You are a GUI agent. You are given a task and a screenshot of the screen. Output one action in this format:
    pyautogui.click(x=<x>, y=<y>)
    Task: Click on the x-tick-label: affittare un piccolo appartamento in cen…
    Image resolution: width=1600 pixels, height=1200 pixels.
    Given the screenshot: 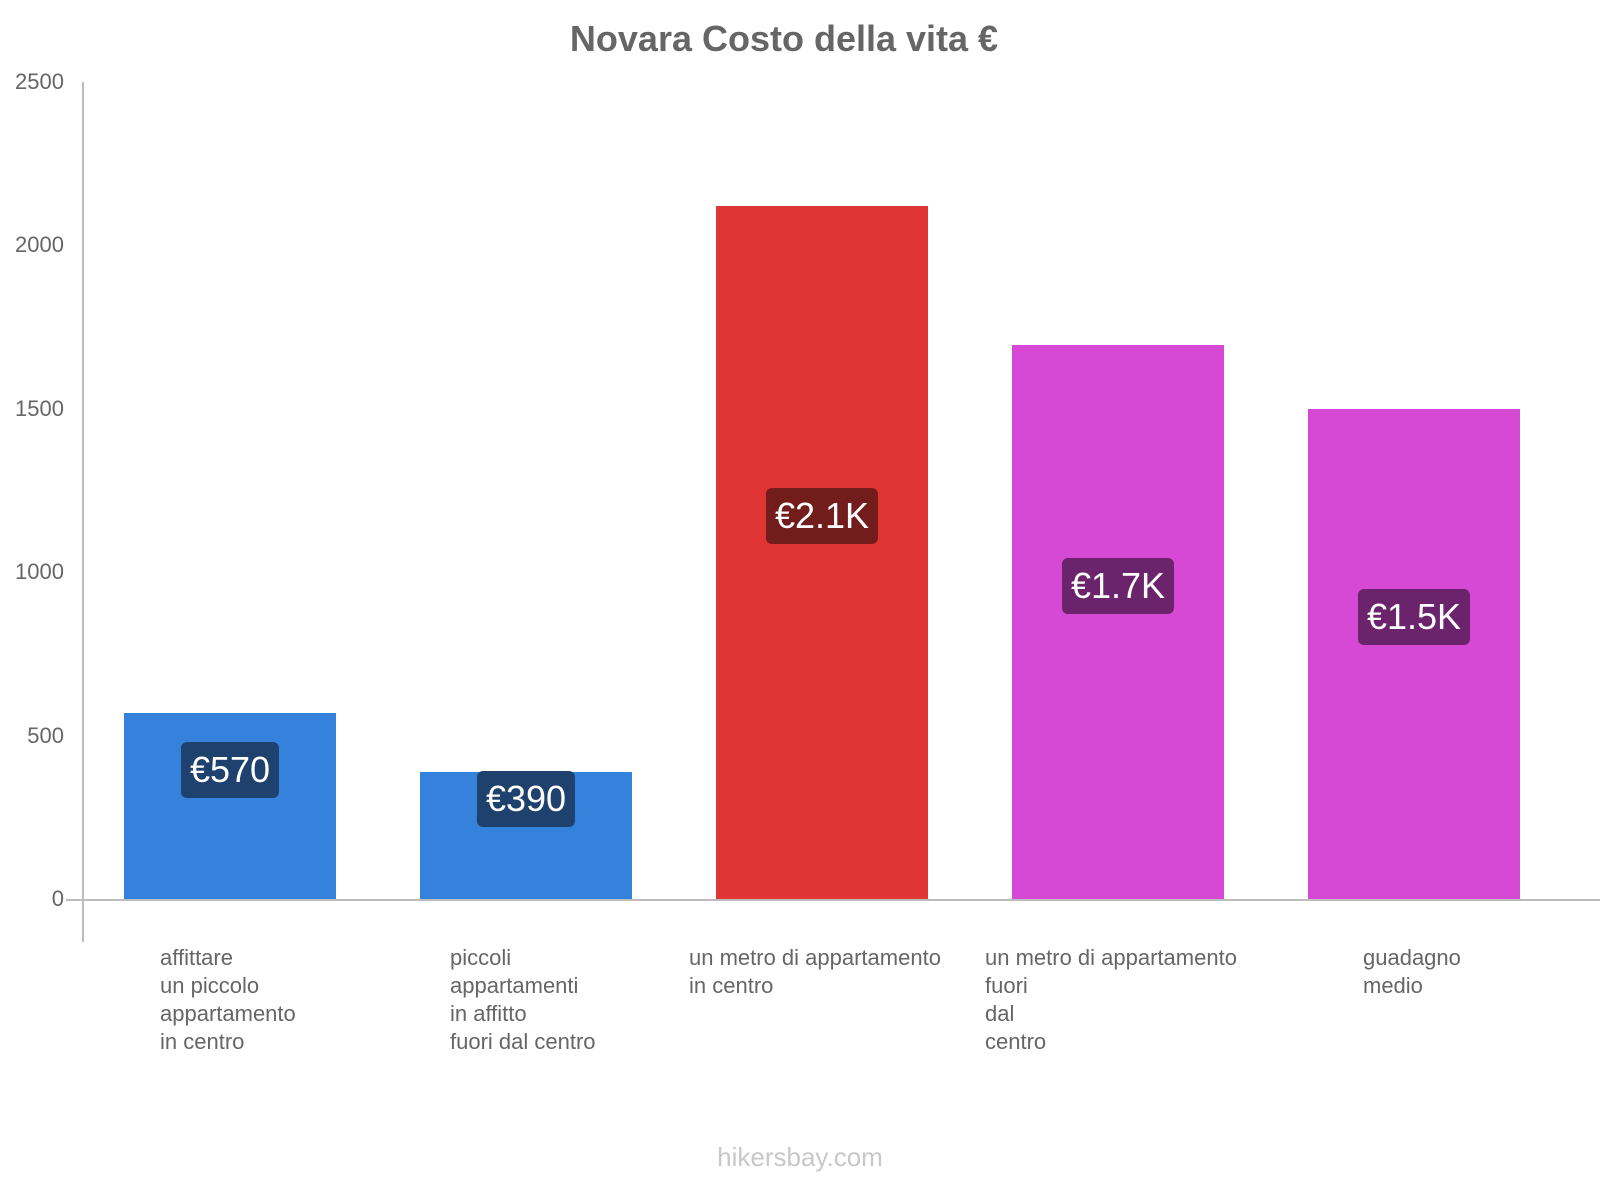 What is the action you would take?
    pyautogui.click(x=228, y=999)
    